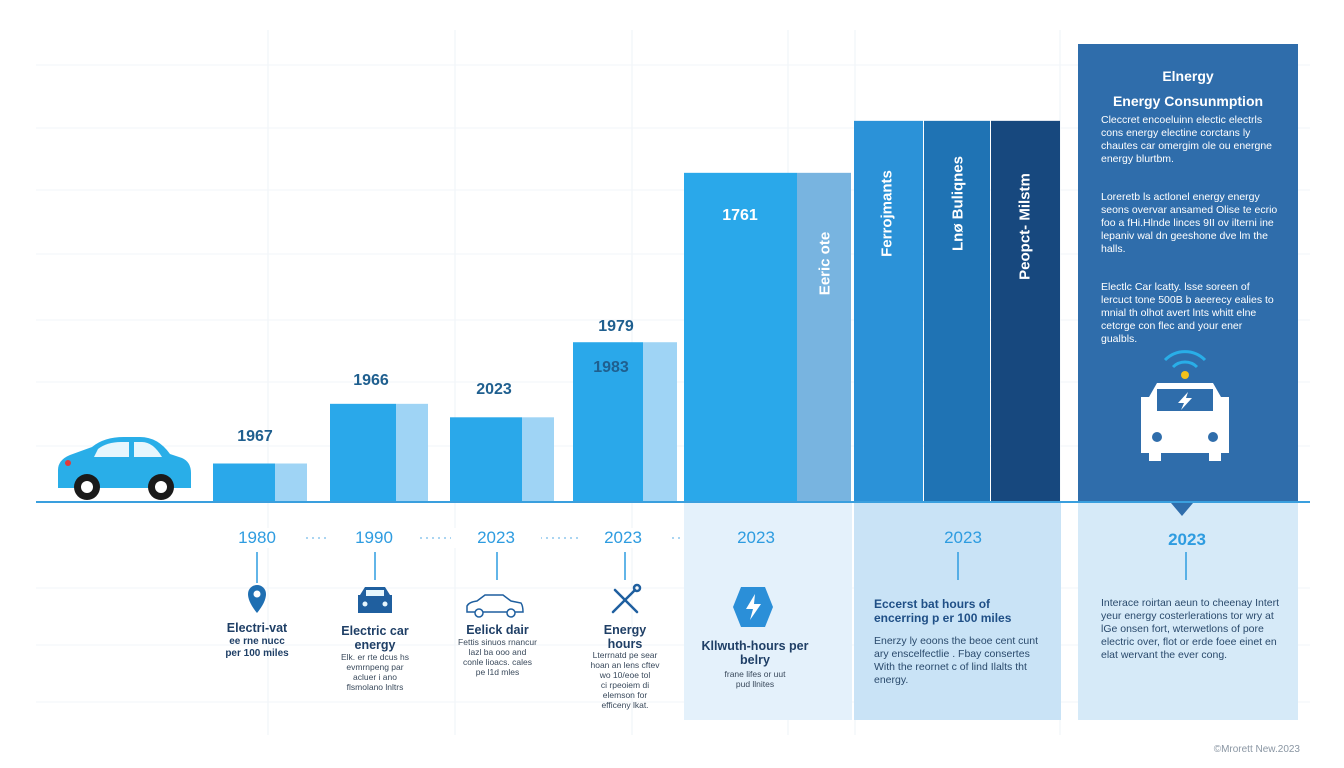  Describe the element at coordinates (756, 537) in the screenshot. I see `timeline-year-5: 2023` at that location.